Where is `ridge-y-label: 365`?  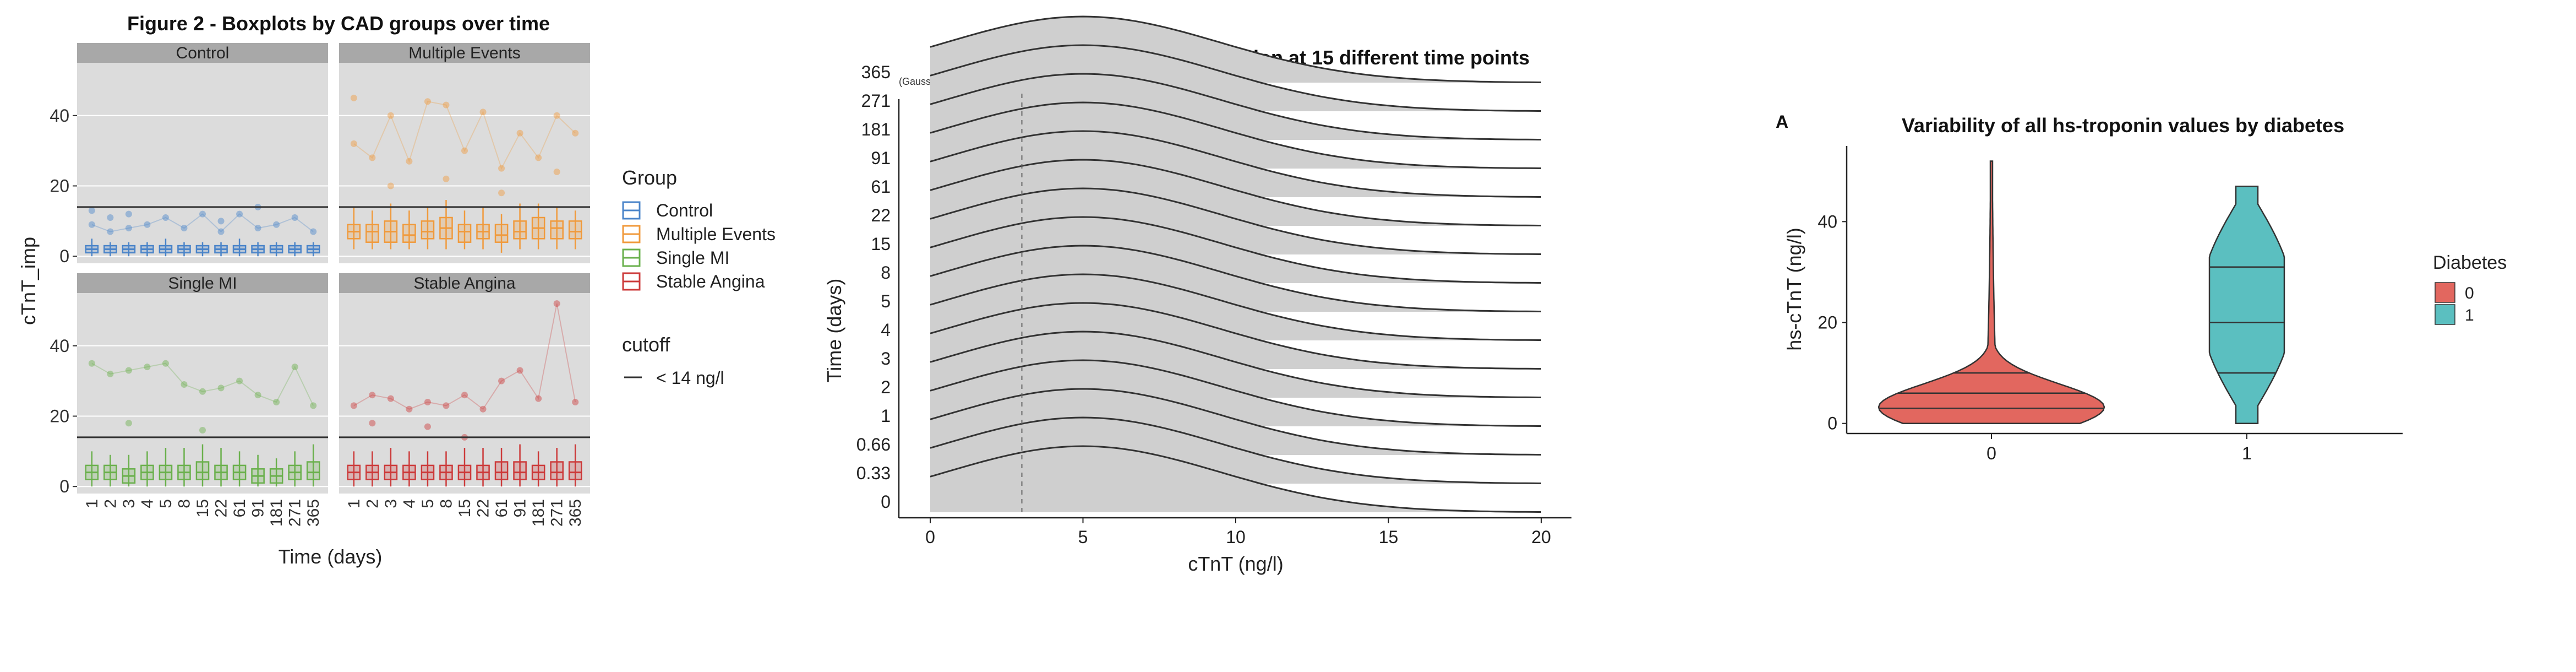
ridge-y-label: 365 is located at coordinates (876, 72).